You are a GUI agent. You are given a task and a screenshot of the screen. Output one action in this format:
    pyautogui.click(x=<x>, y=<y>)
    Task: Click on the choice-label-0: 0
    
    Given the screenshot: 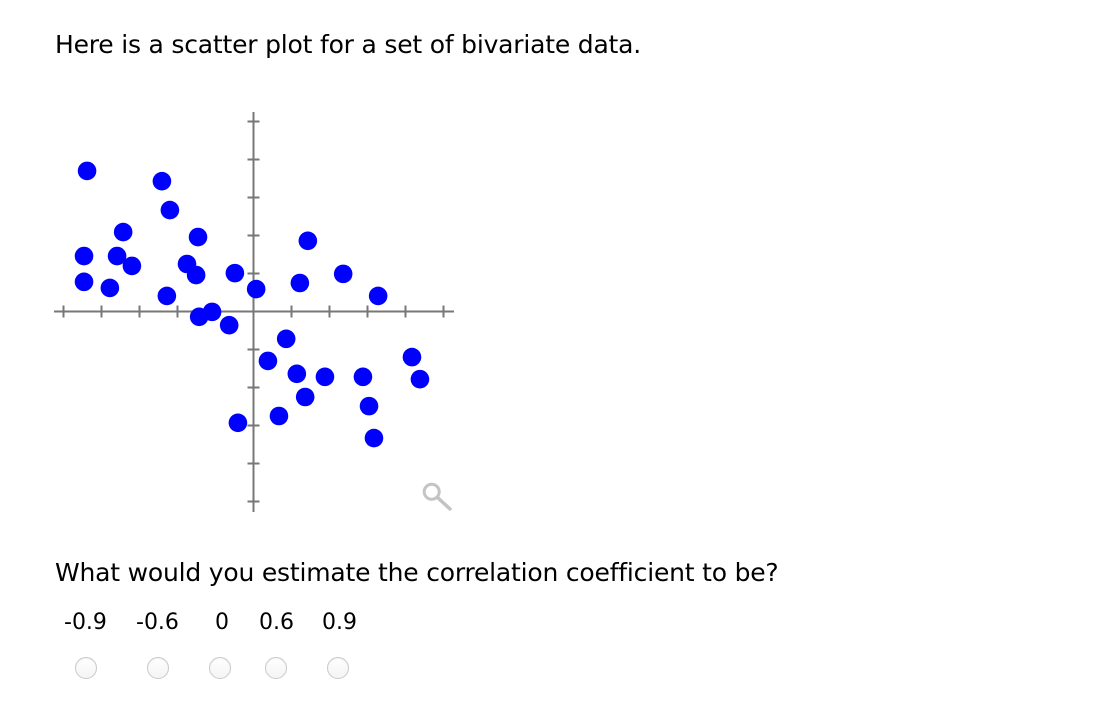 What is the action you would take?
    pyautogui.click(x=222, y=622)
    